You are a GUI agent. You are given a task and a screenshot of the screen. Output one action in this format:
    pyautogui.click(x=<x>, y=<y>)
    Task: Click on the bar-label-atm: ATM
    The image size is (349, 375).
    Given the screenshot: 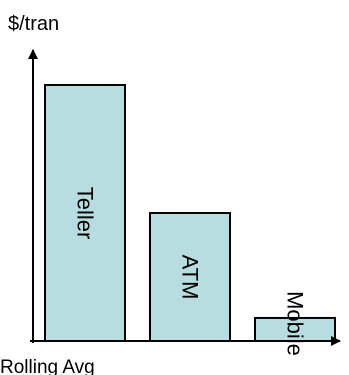 What is the action you would take?
    pyautogui.click(x=190, y=277)
    